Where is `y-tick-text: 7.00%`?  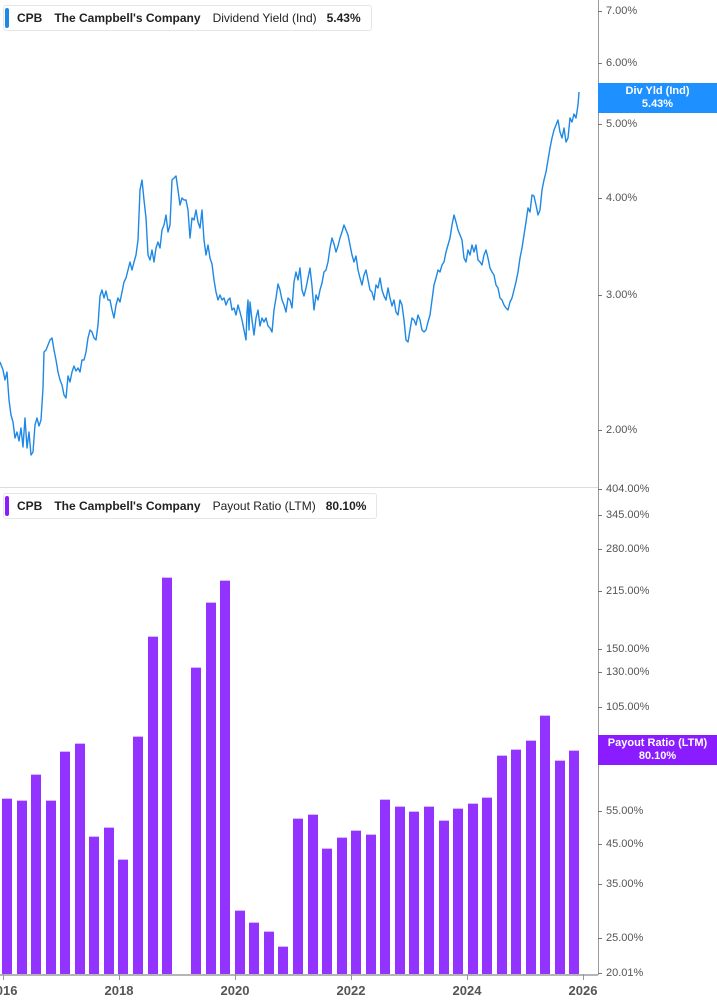
y-tick-text: 7.00% is located at coordinates (622, 11).